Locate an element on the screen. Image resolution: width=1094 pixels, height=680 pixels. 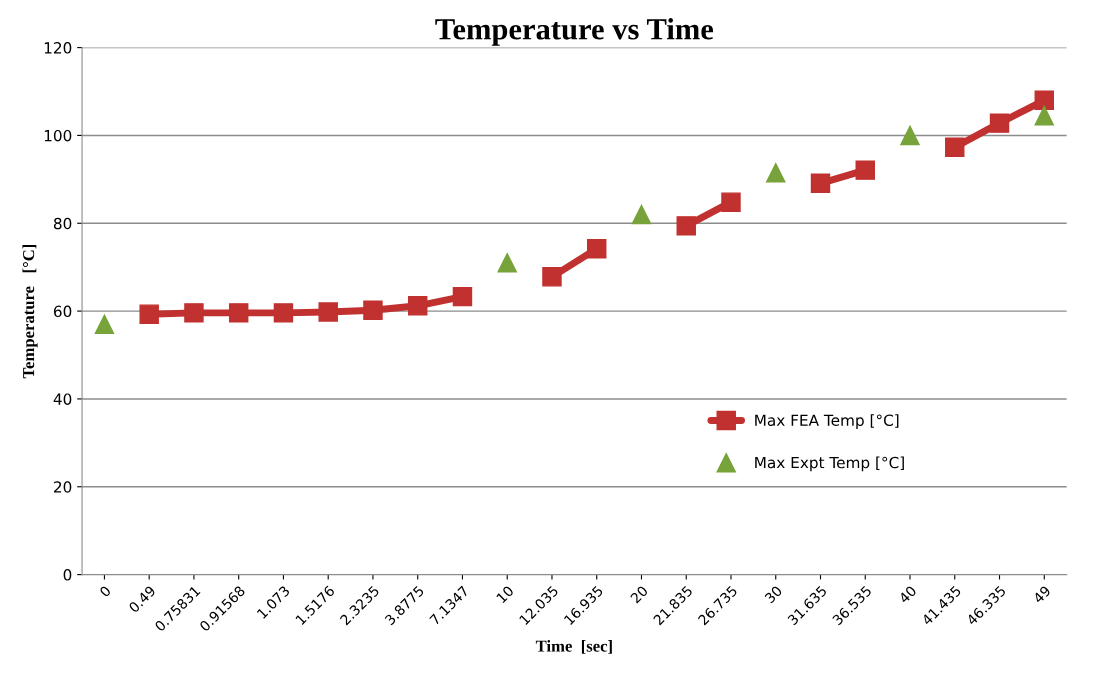
x-axis-title: Time [sec] is located at coordinates (573, 647).